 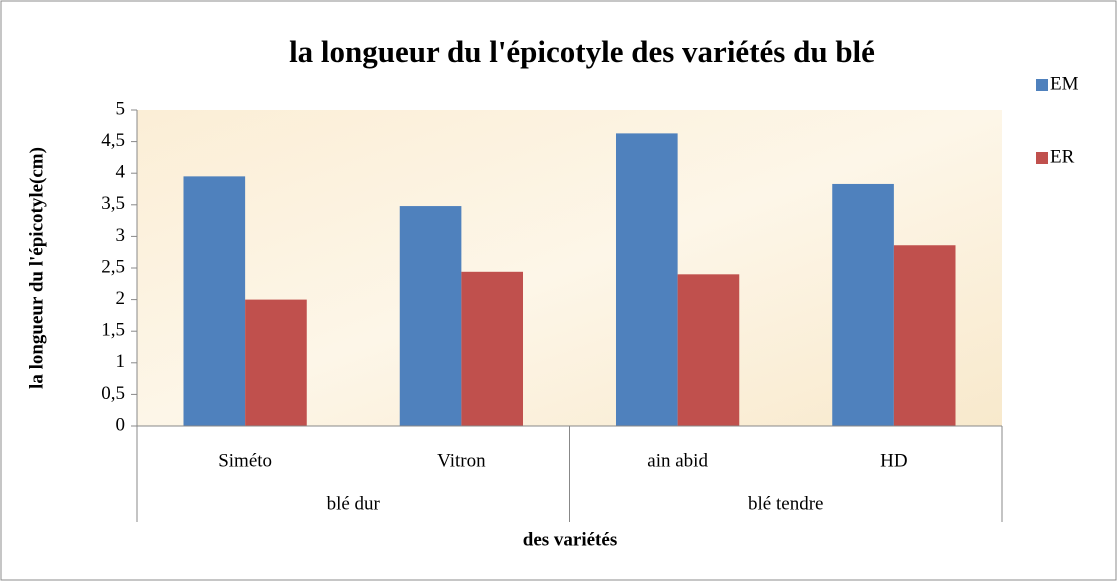 What do you see at coordinates (785, 503) in the screenshot?
I see `group-label: blé tendre` at bounding box center [785, 503].